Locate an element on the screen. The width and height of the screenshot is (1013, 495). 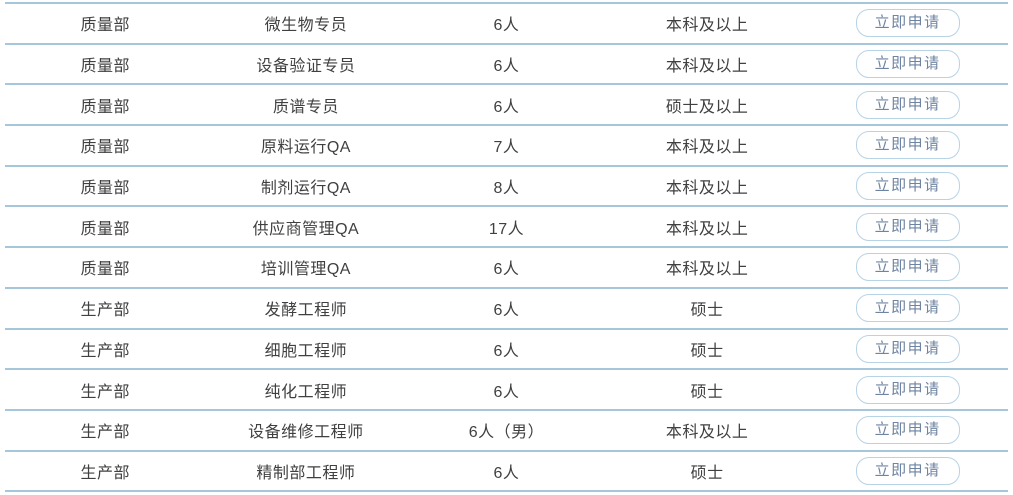
headcount-cell: 8人 is located at coordinates (506, 189).